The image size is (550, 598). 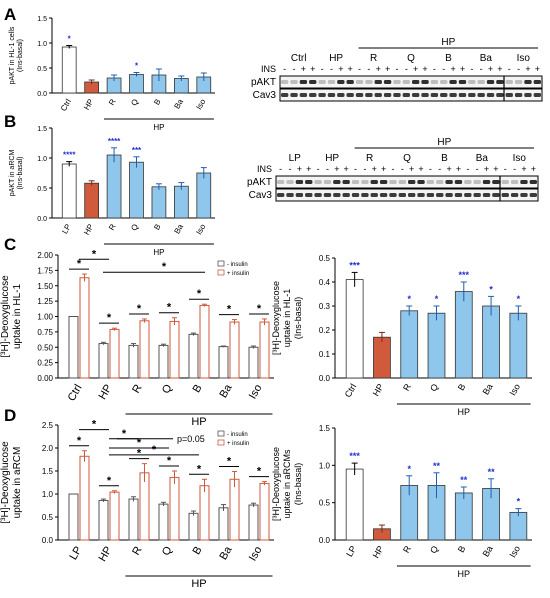 I want to click on blot-lane-label: Ba, so click(x=482, y=158).